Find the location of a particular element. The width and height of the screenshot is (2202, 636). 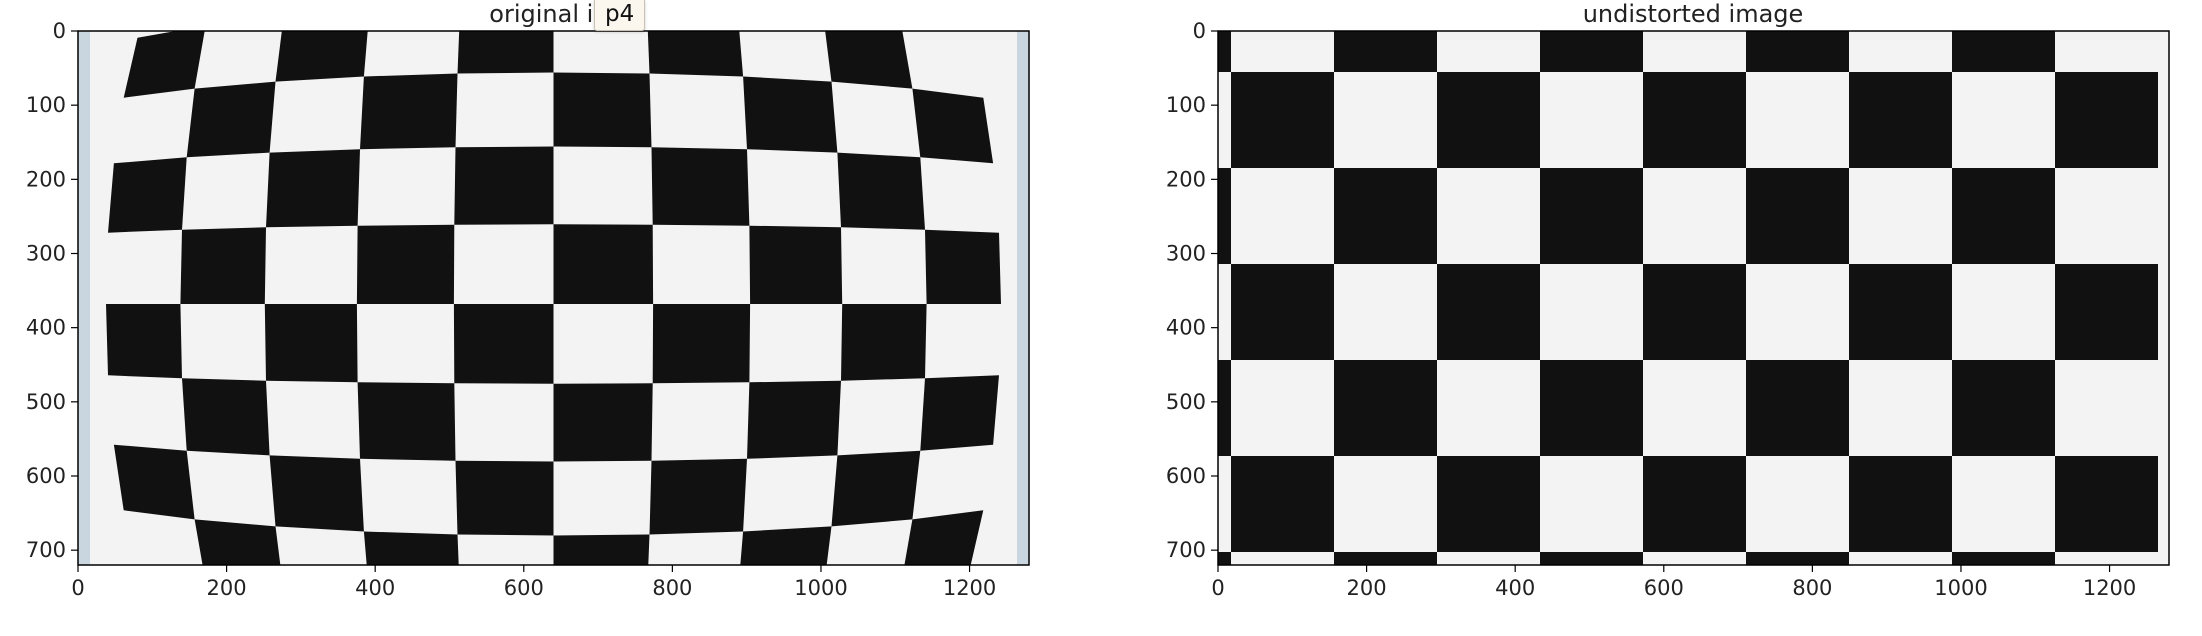

tooltip-text: p4 is located at coordinates (619, 14).